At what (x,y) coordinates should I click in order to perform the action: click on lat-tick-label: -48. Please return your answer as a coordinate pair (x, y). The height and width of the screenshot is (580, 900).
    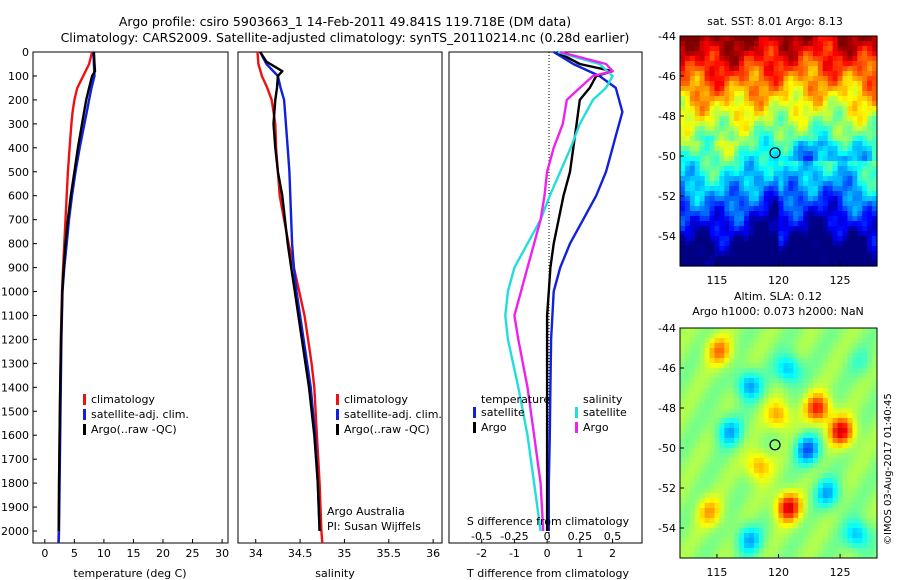
    Looking at the image, I should click on (667, 408).